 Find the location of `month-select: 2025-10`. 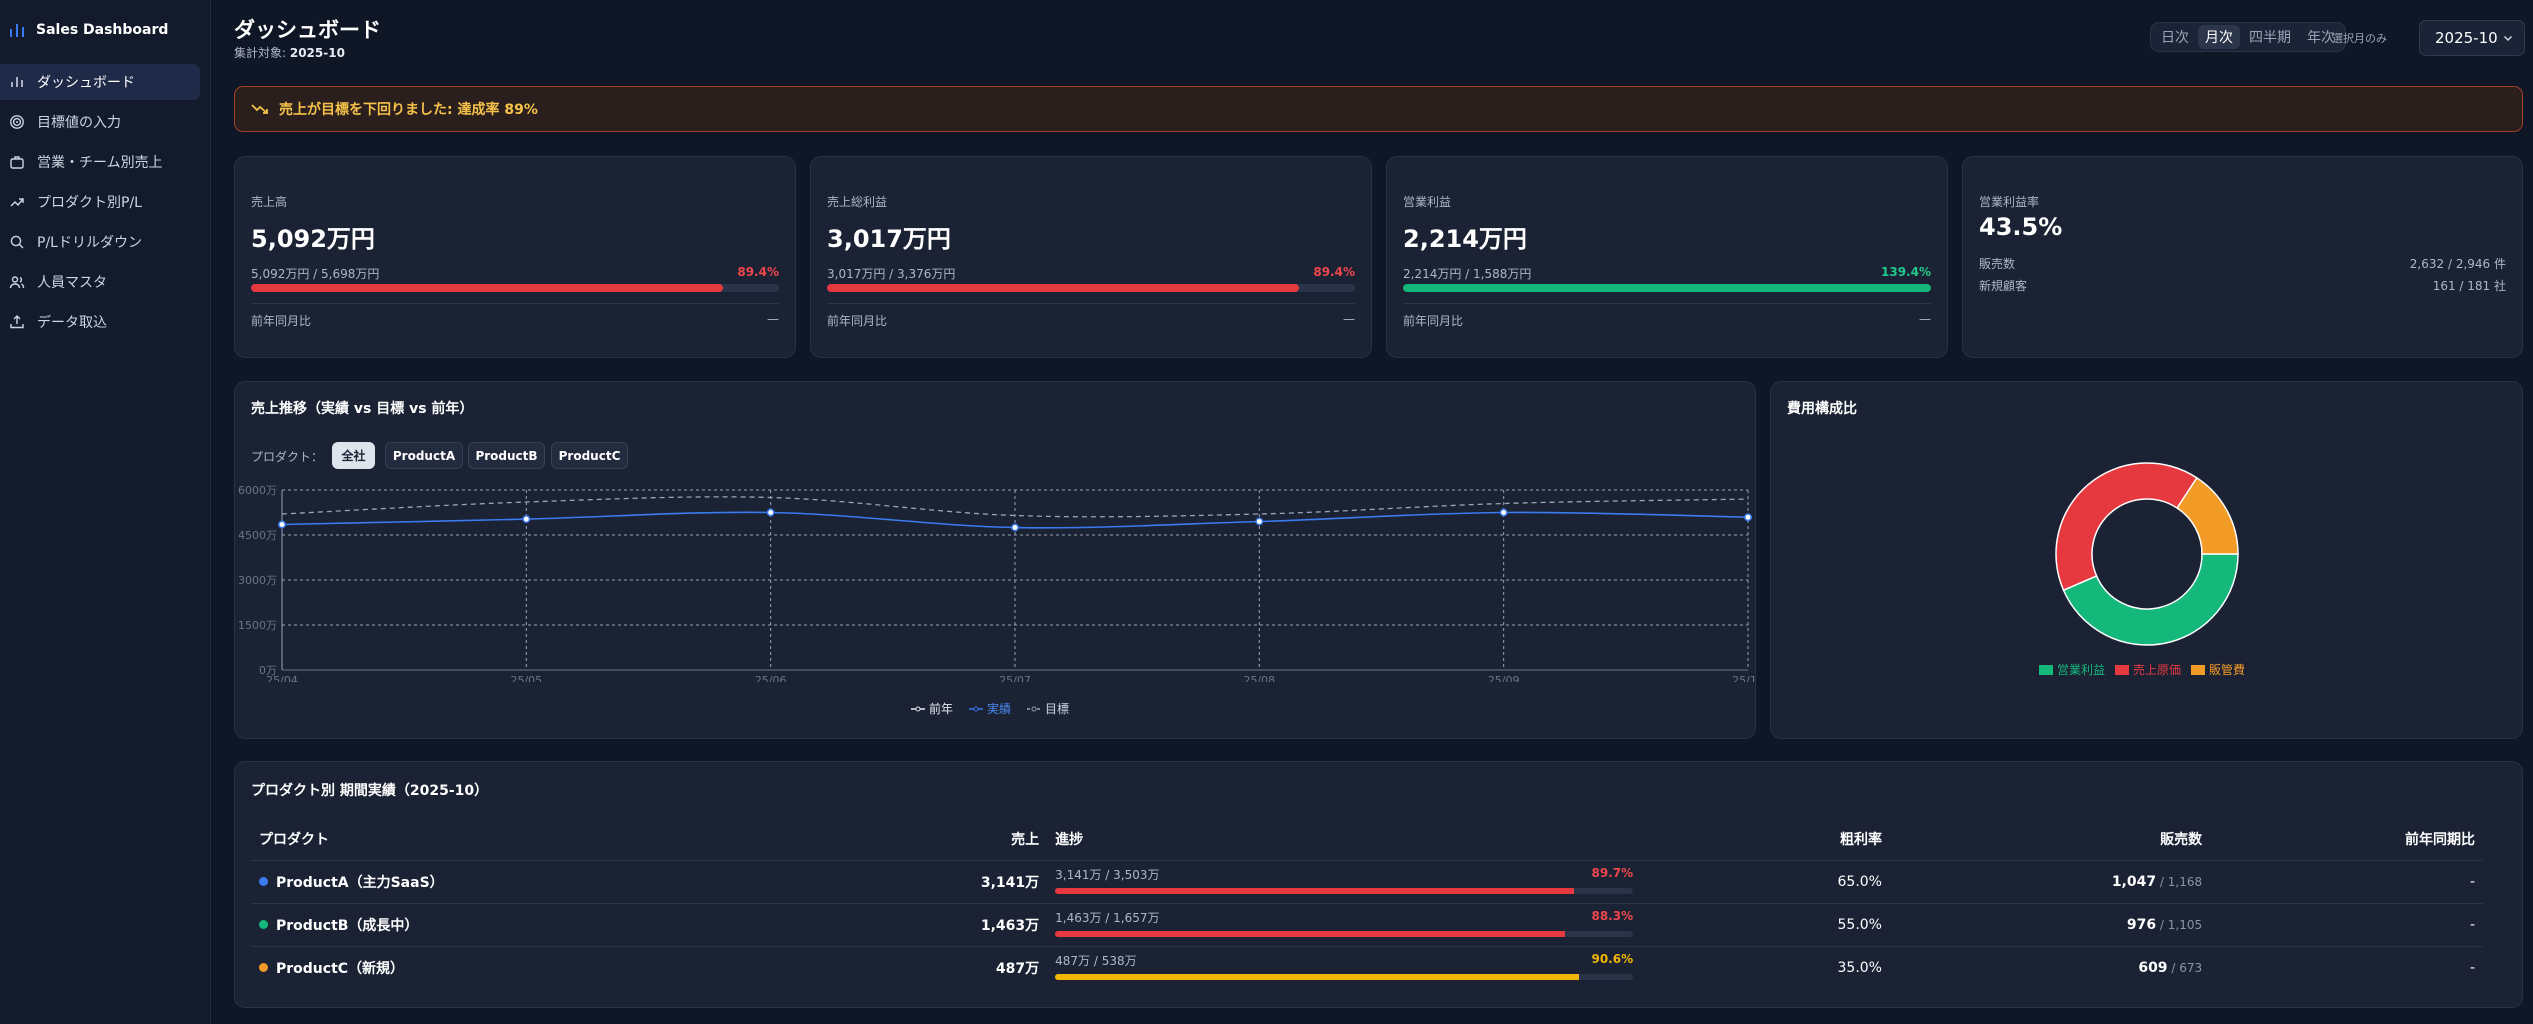

month-select: 2025-10 is located at coordinates (2472, 38).